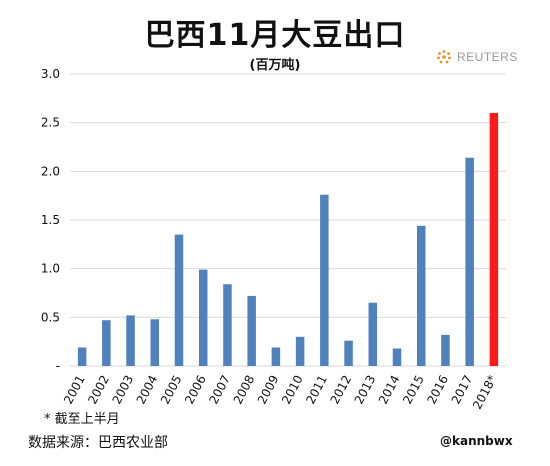 The width and height of the screenshot is (550, 466). I want to click on bar-2001, so click(82, 356).